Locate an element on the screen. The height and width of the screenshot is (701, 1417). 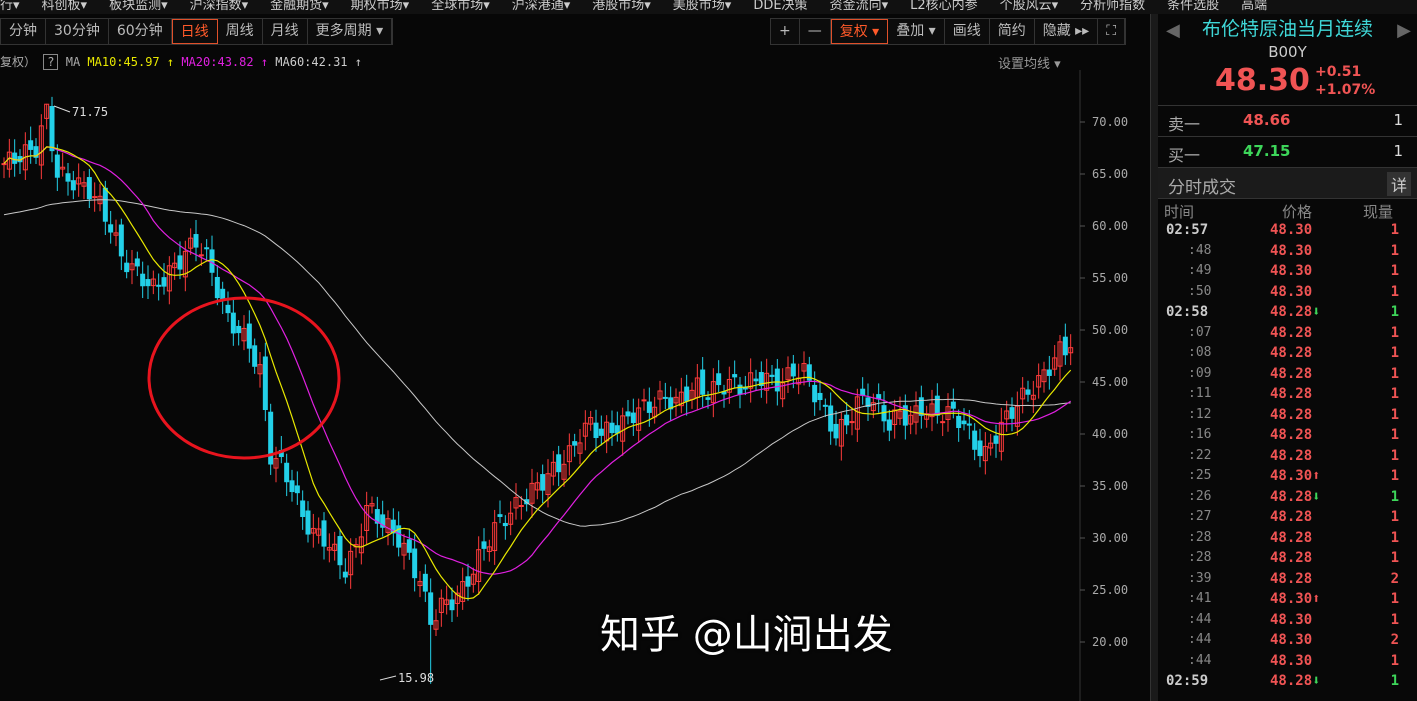
menu-item: 行▾ is located at coordinates (10, 6).